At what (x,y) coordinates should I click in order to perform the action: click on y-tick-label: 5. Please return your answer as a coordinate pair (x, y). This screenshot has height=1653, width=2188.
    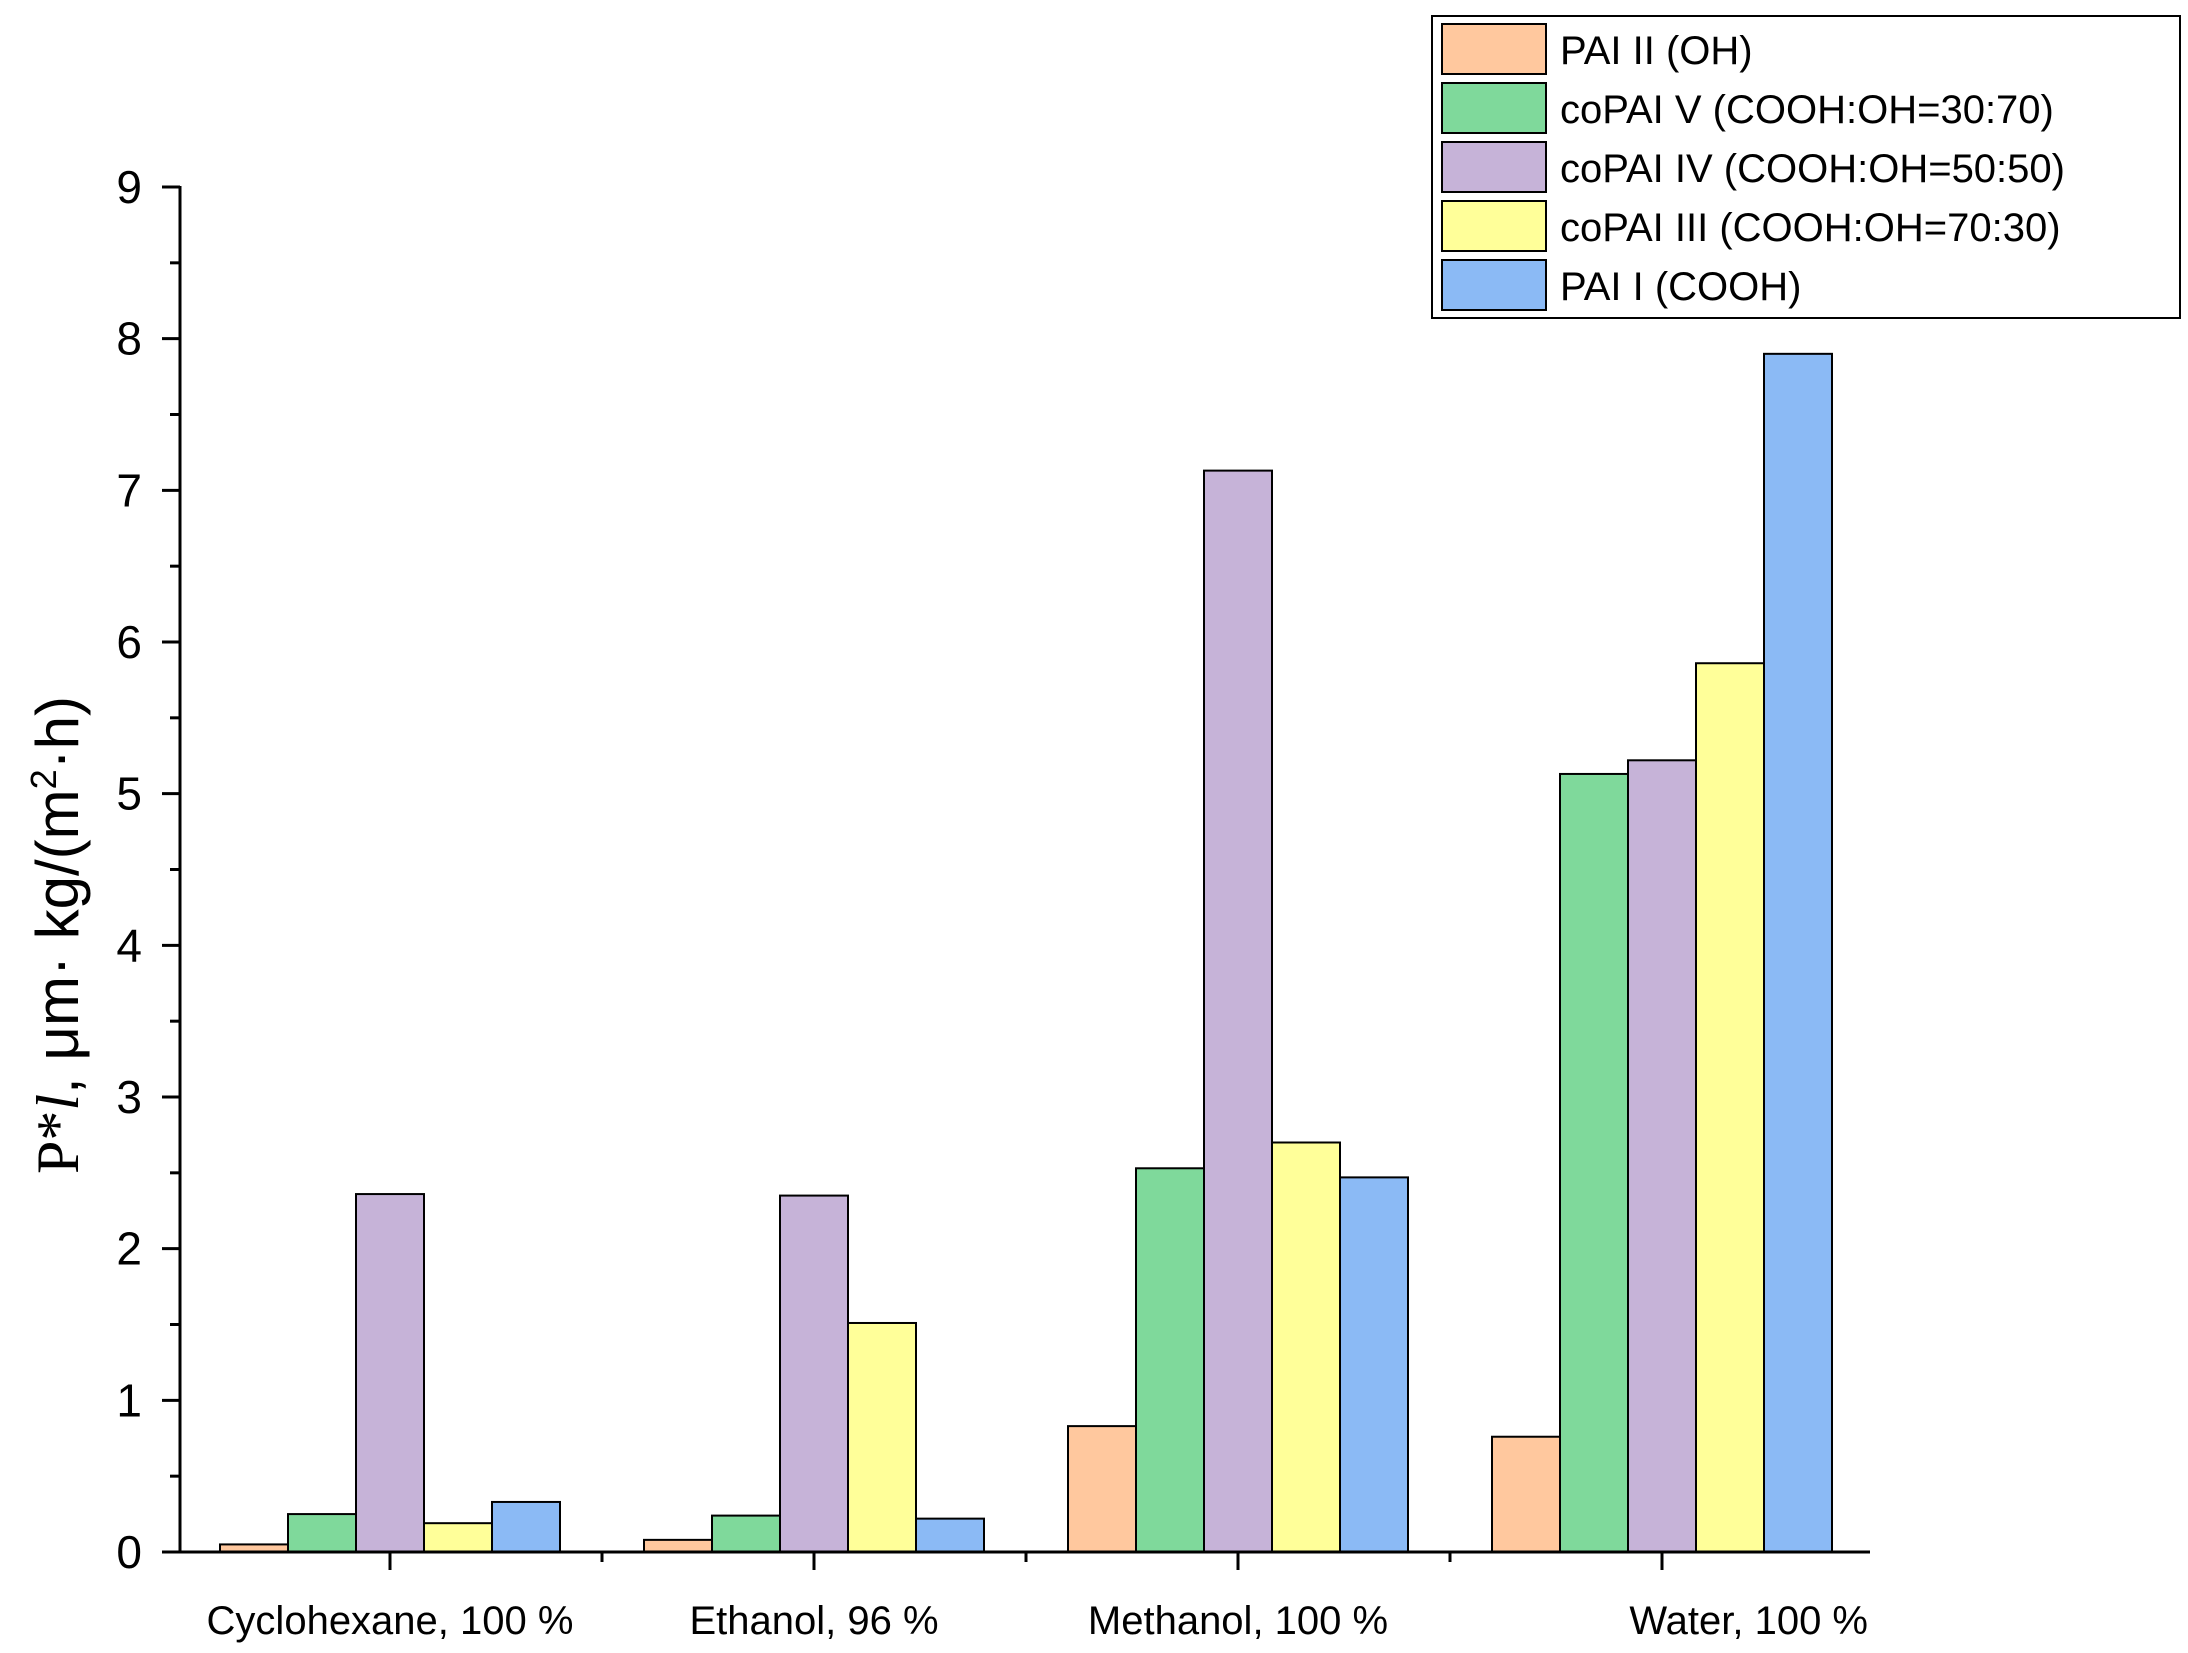
    Looking at the image, I should click on (129, 794).